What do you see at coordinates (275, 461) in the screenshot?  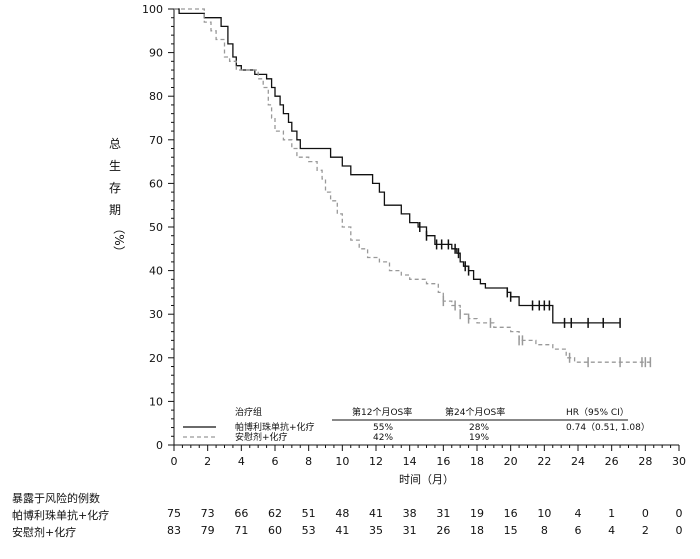 I see `x-tick-label: 6` at bounding box center [275, 461].